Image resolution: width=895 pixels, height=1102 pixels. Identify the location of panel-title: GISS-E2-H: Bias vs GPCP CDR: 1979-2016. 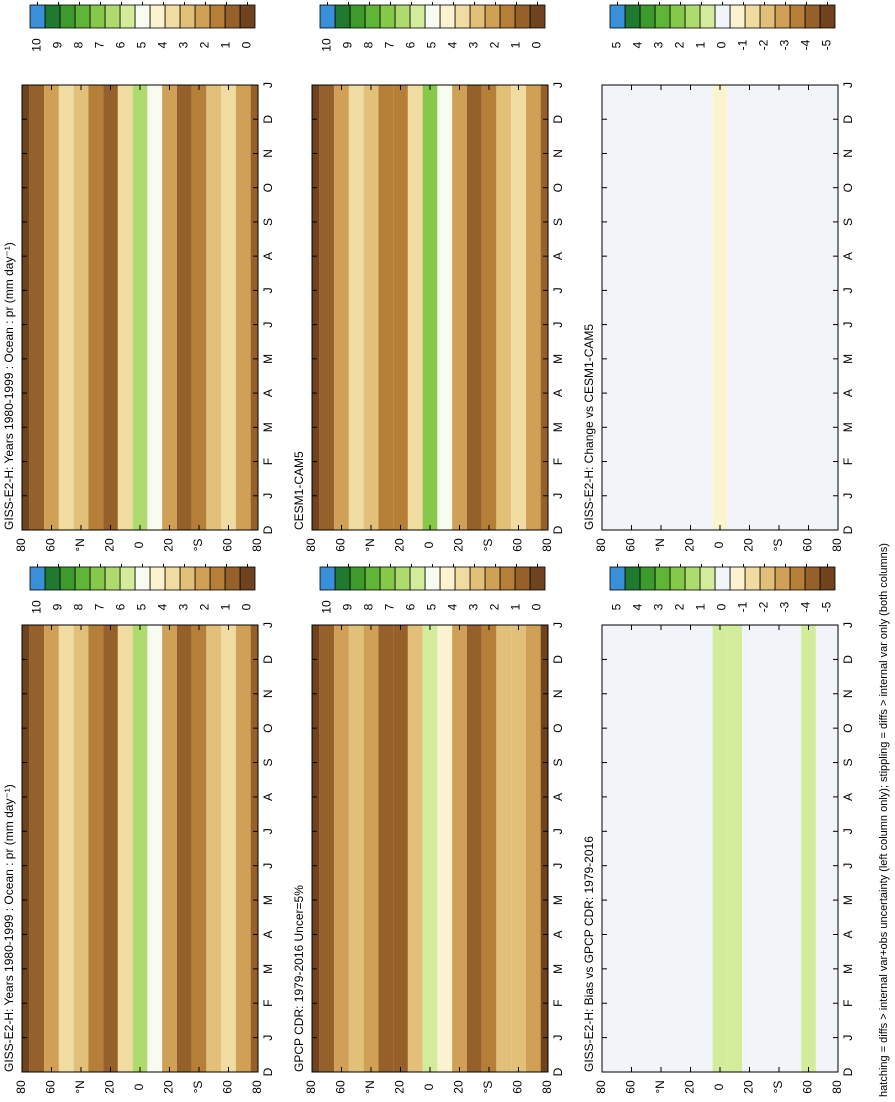
(589, 954).